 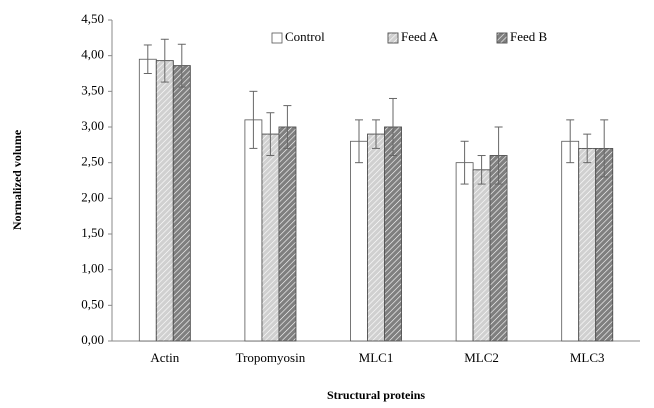 What do you see at coordinates (17, 179) in the screenshot?
I see `y-axis-title: Normalized volume` at bounding box center [17, 179].